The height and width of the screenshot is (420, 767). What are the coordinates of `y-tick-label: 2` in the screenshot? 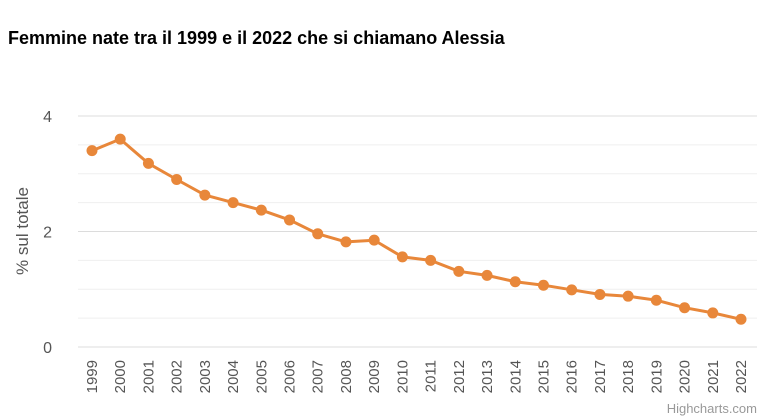 It's located at (47, 233).